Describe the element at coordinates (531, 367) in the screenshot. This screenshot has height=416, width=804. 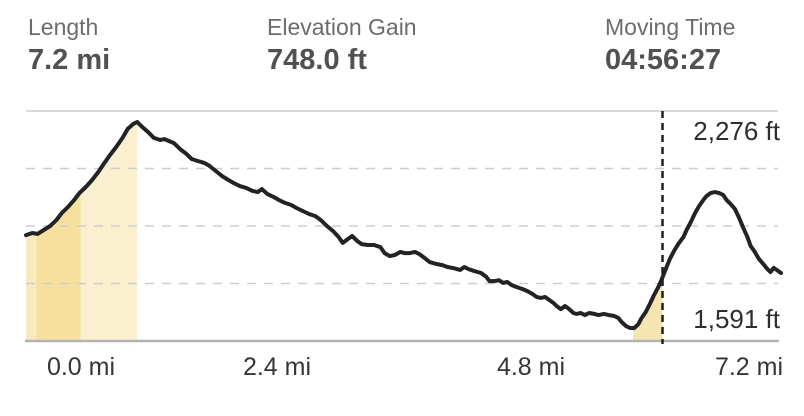
I see `x-tick-4-8-mi: 4.8 mi` at that location.